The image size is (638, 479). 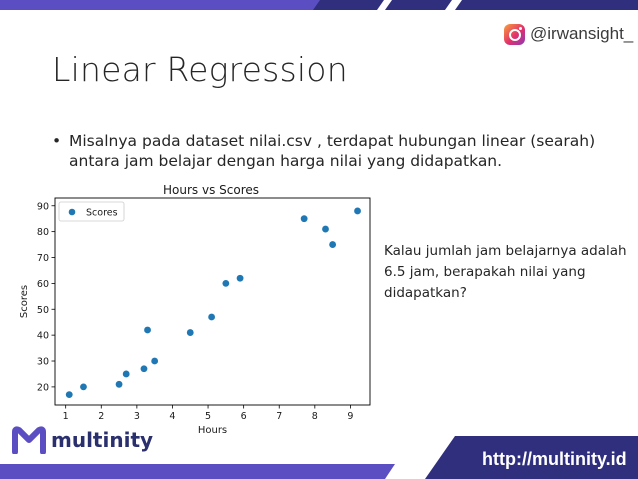 I want to click on question-line-2: 6.5 jam, berapakah nilai yang, so click(x=485, y=272).